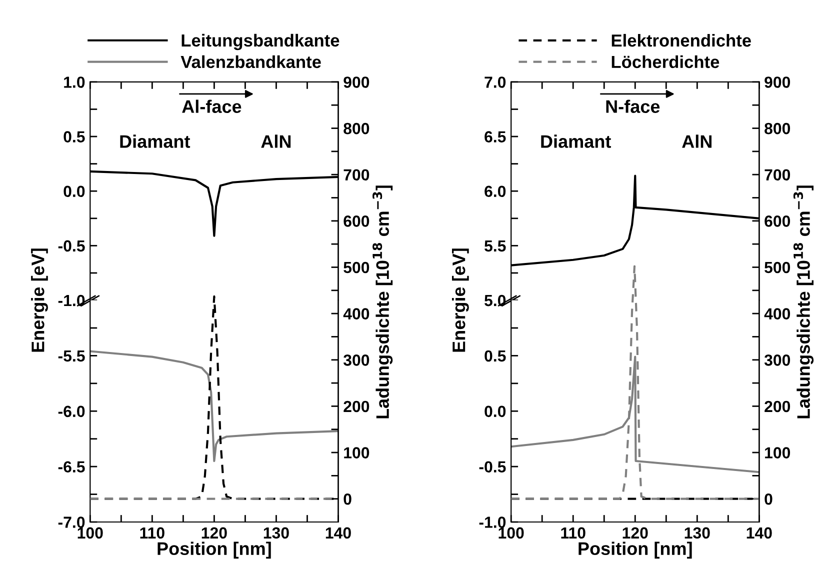 The image size is (827, 573). I want to click on y-tick-label: -6.0, so click(71, 412).